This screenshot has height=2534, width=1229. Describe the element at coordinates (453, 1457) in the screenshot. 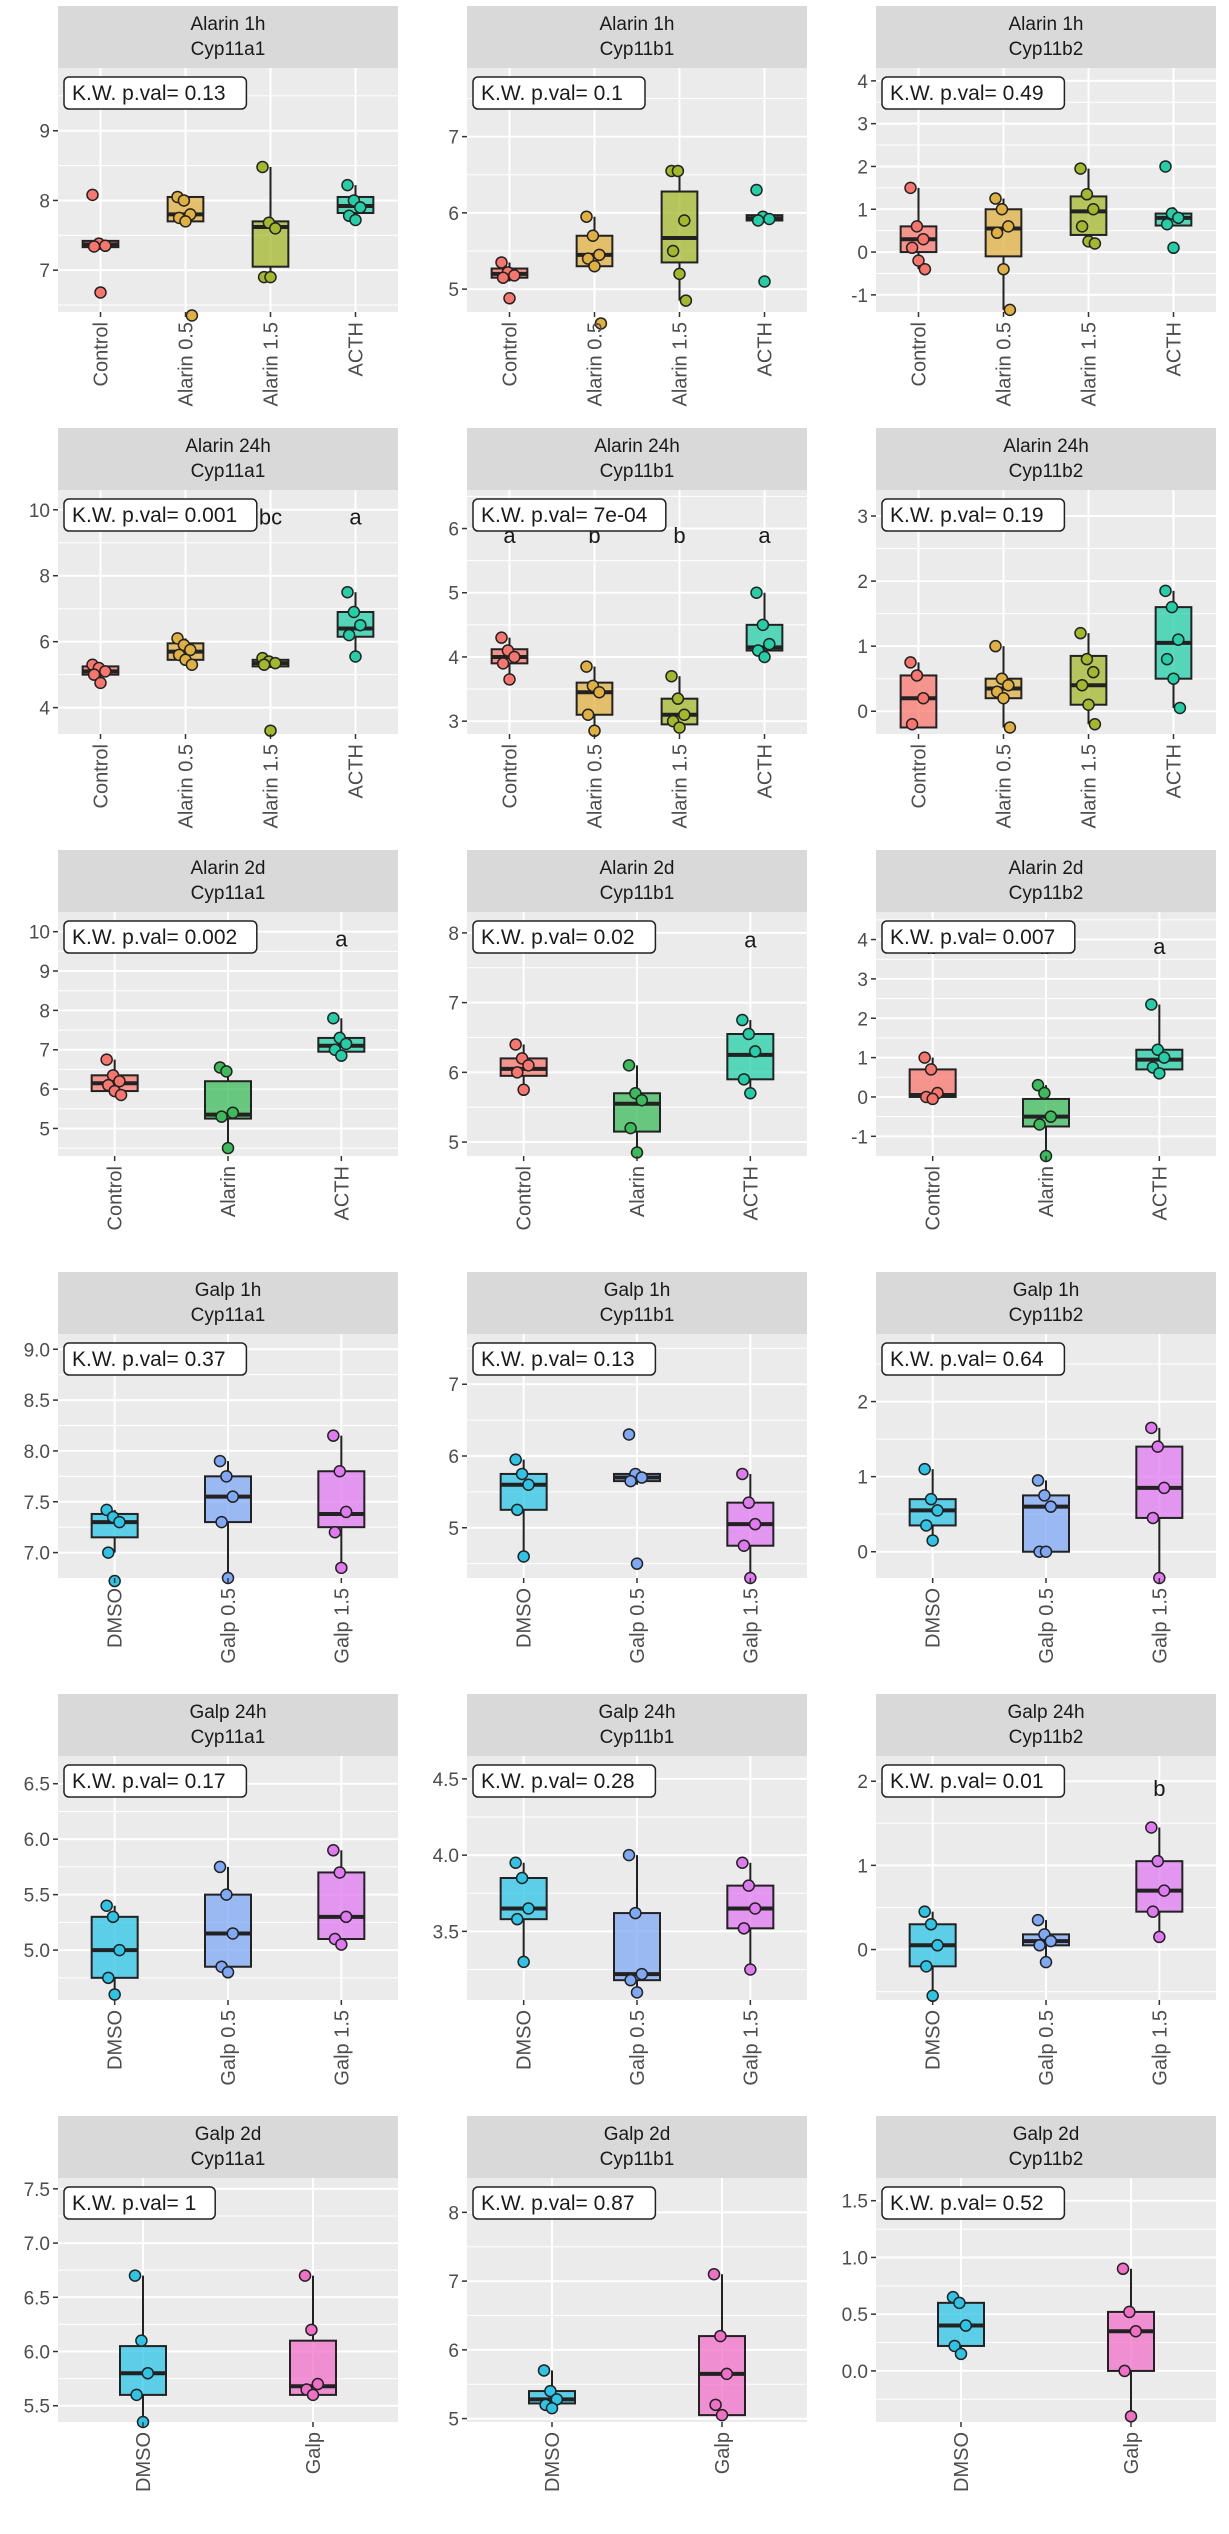

I see `y-tick-label: 6` at that location.